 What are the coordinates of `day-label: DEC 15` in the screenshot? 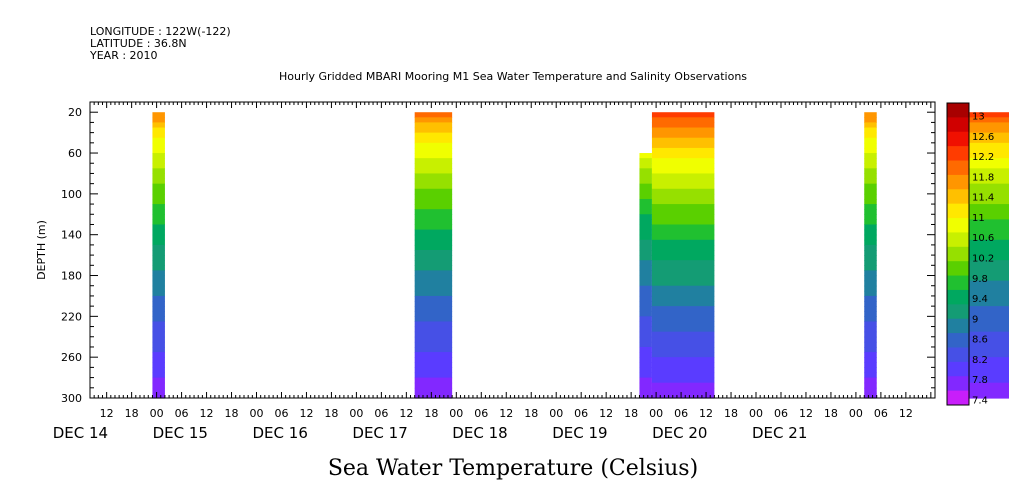 It's located at (180, 433).